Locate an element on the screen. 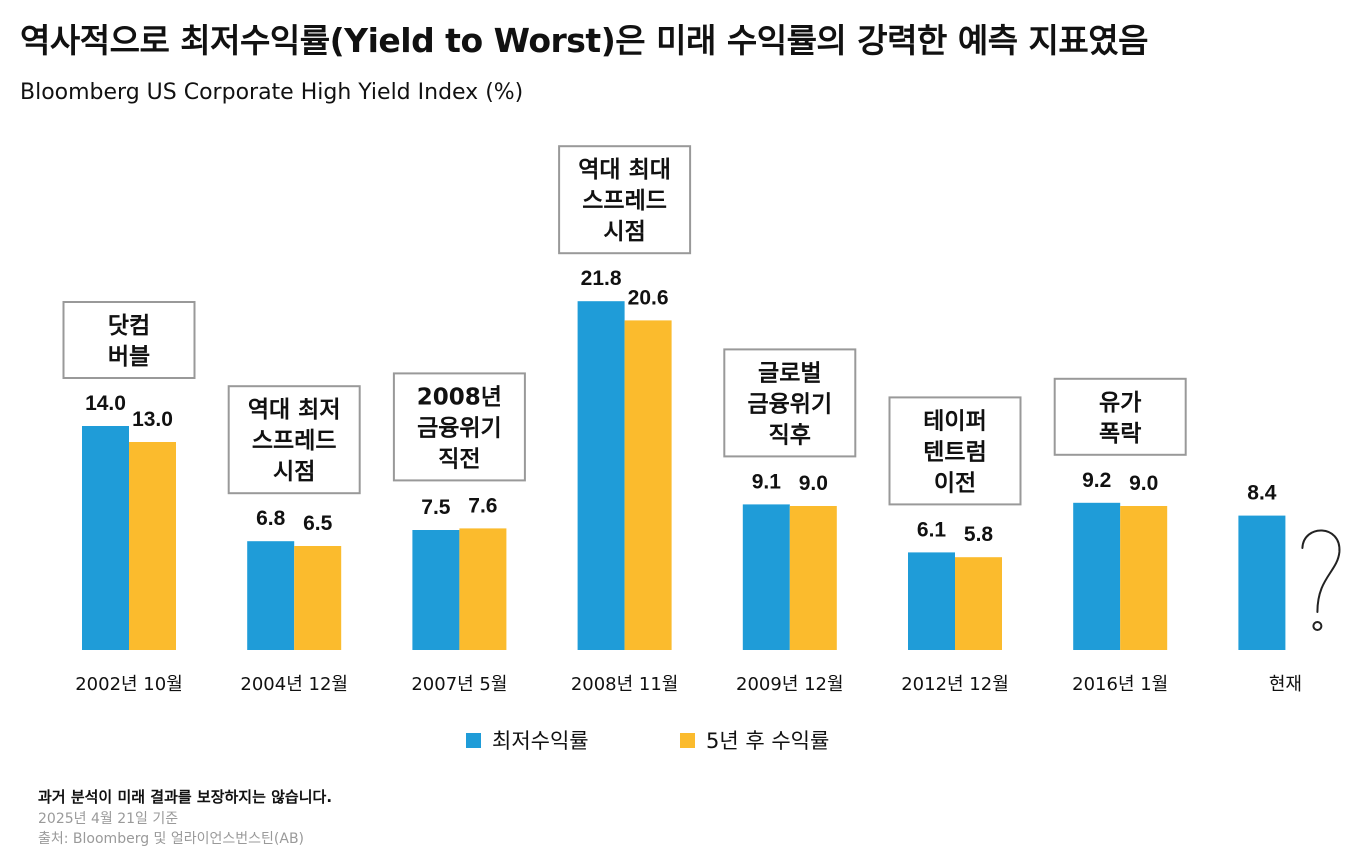 The width and height of the screenshot is (1369, 862). data-label-0-2: 7.5 is located at coordinates (436, 507).